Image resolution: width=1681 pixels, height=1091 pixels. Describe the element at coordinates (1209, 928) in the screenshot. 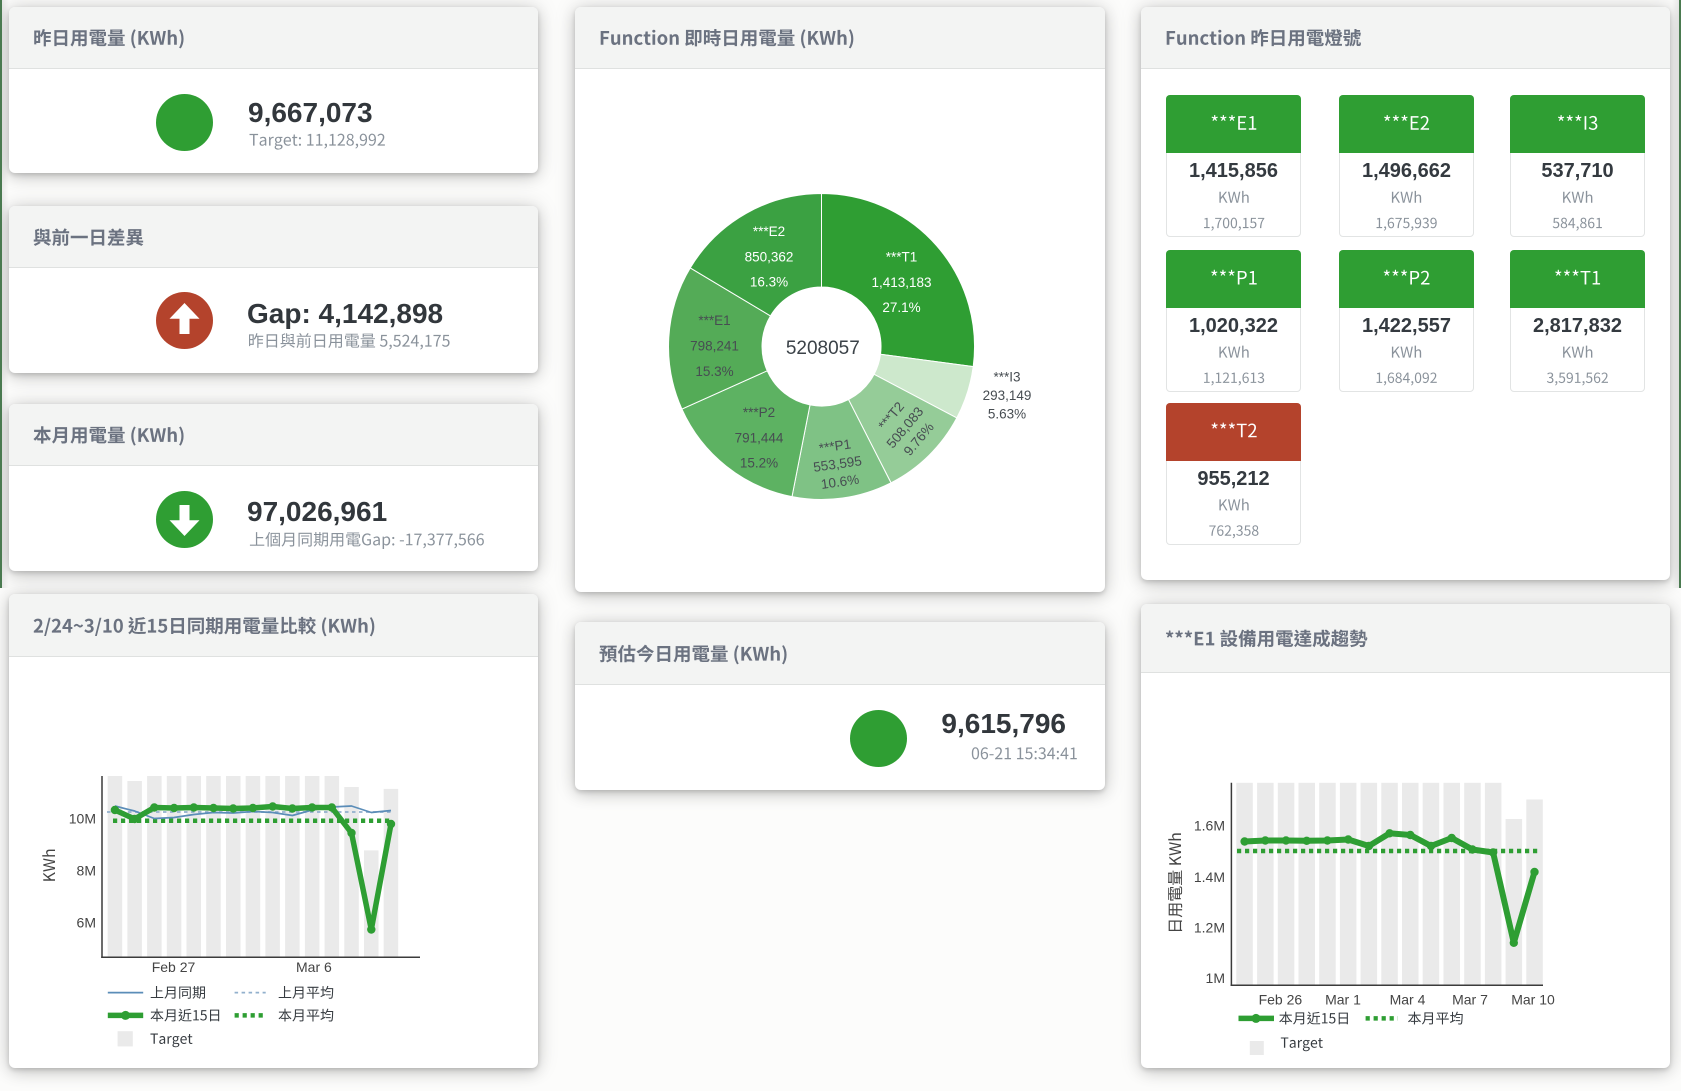

I see `svg-text: 1.2M` at that location.